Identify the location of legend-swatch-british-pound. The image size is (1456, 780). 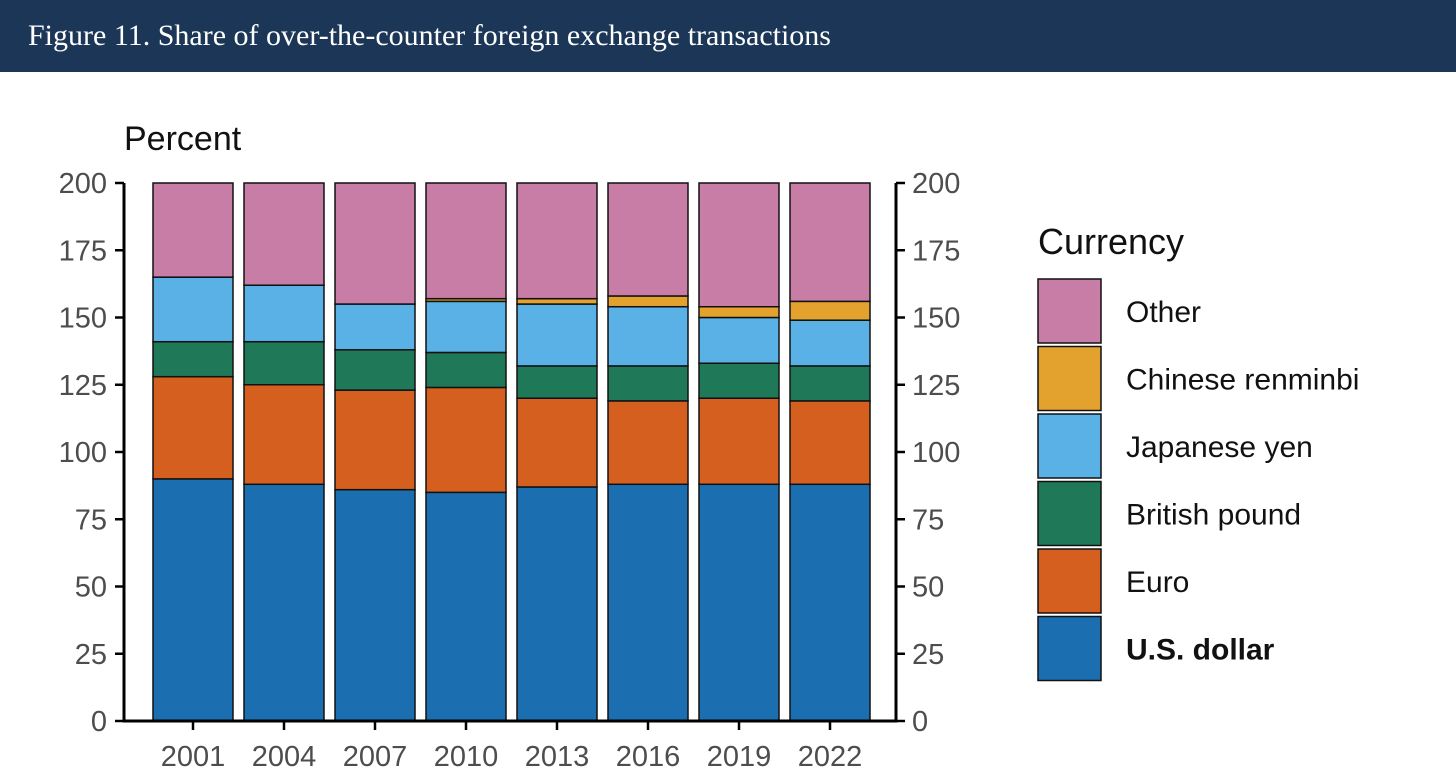
(1069, 513).